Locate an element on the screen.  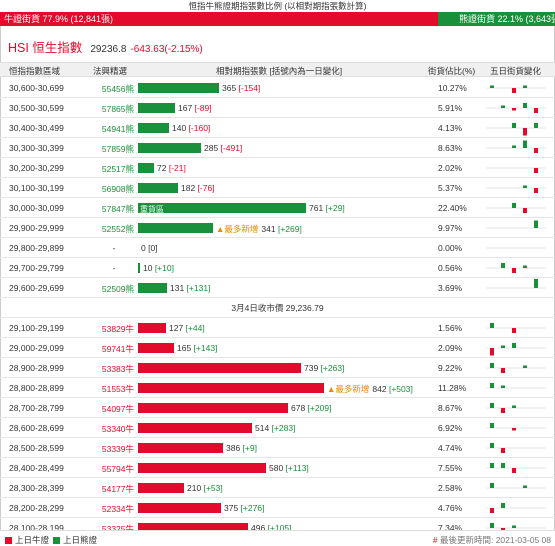
change-value: [+113] is located at coordinates (297, 468).